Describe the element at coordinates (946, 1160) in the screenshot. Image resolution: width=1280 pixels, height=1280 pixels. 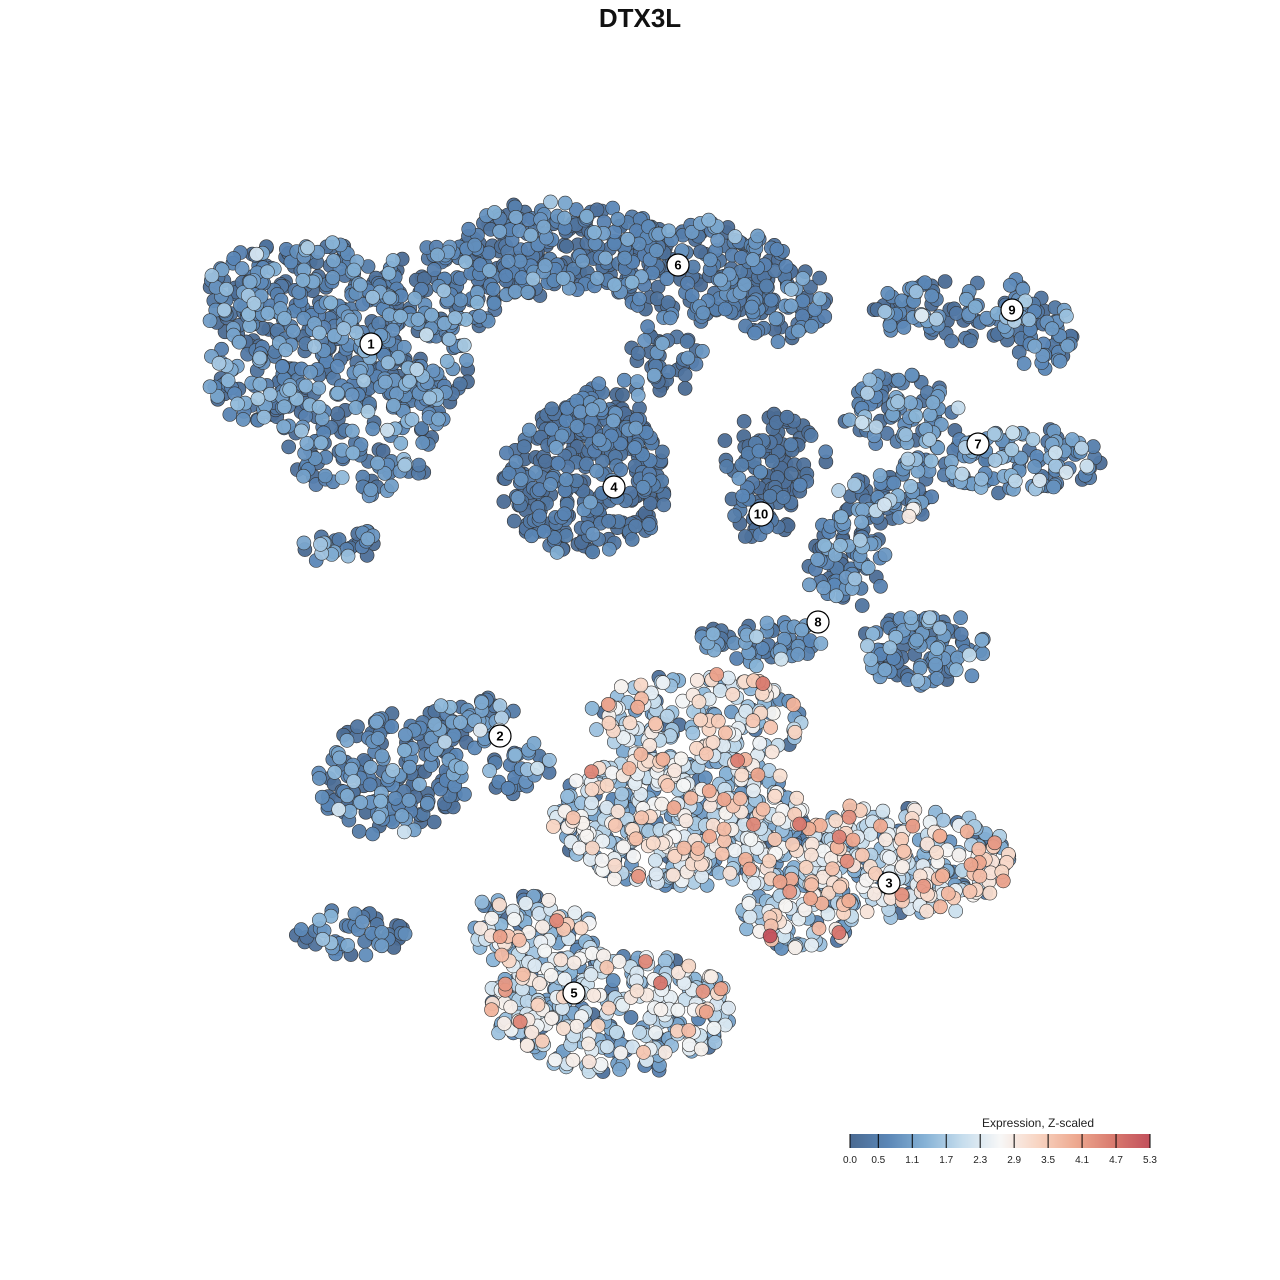
I see `colorbar-tick-label: 1.7` at that location.